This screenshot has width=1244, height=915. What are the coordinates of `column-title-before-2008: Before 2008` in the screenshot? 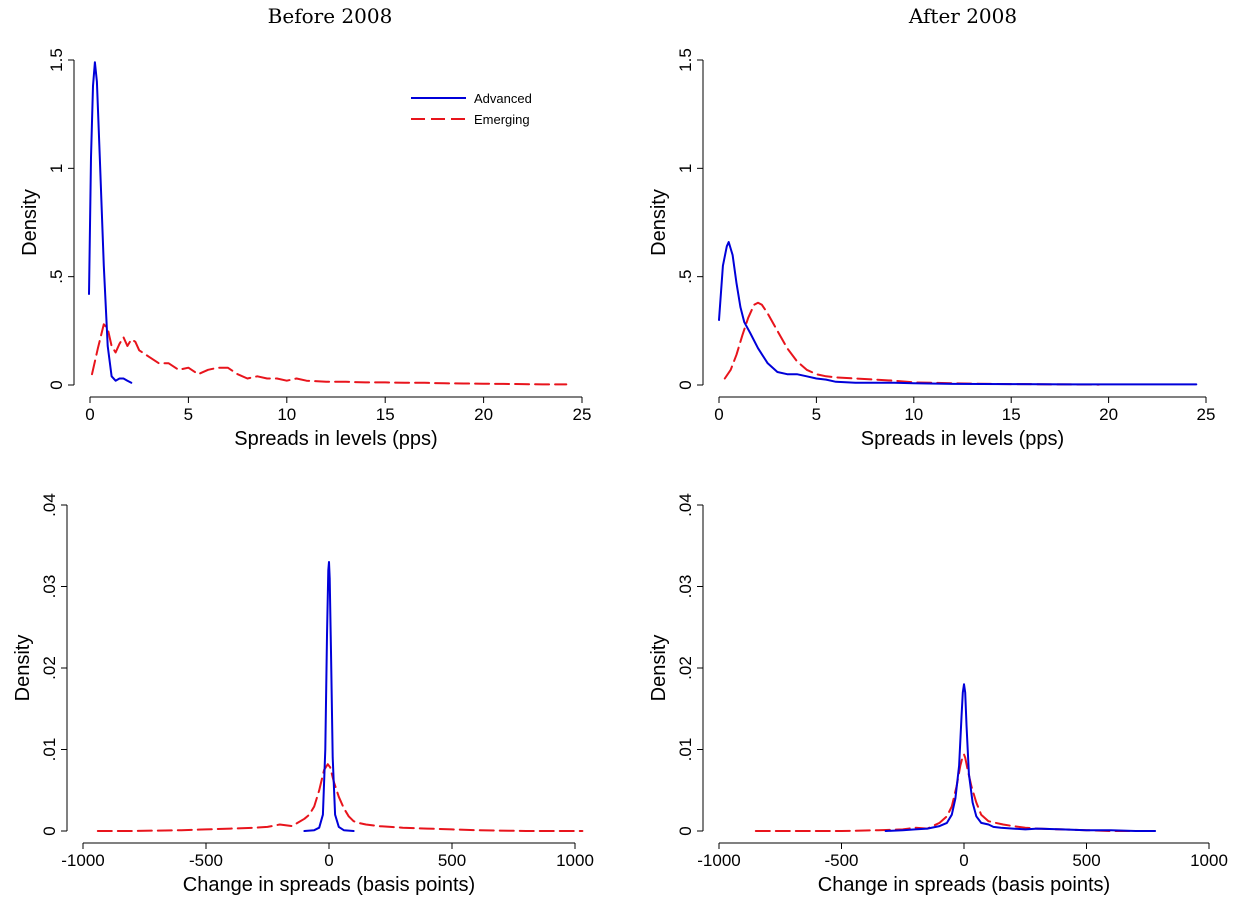 It's located at (330, 16).